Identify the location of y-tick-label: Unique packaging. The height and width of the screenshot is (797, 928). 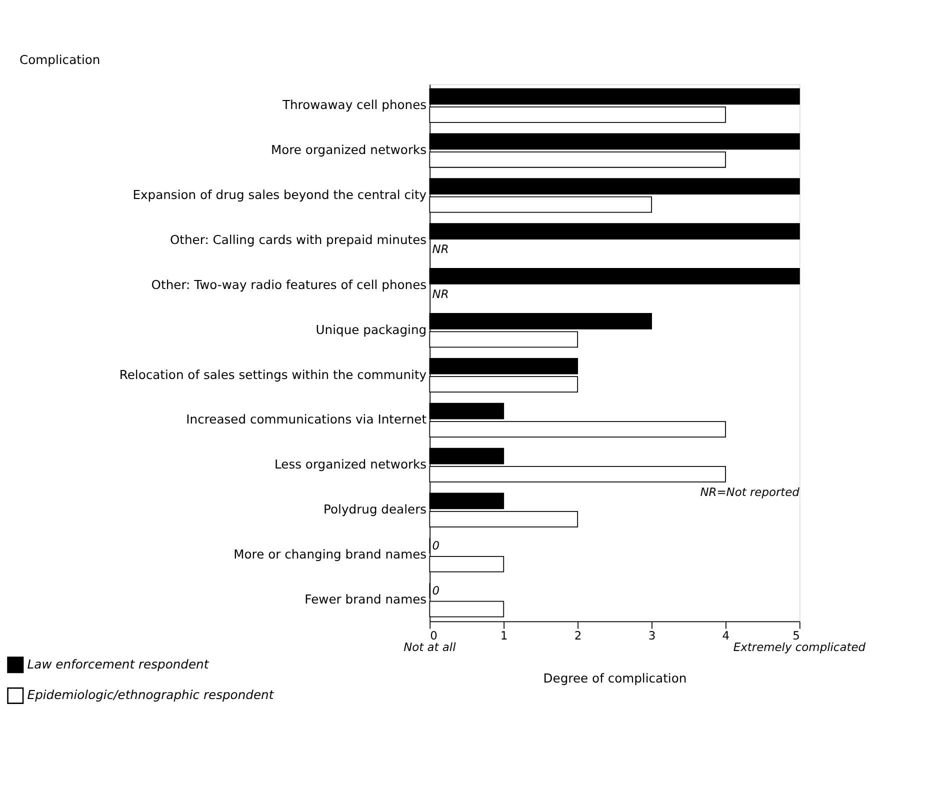
(371, 329).